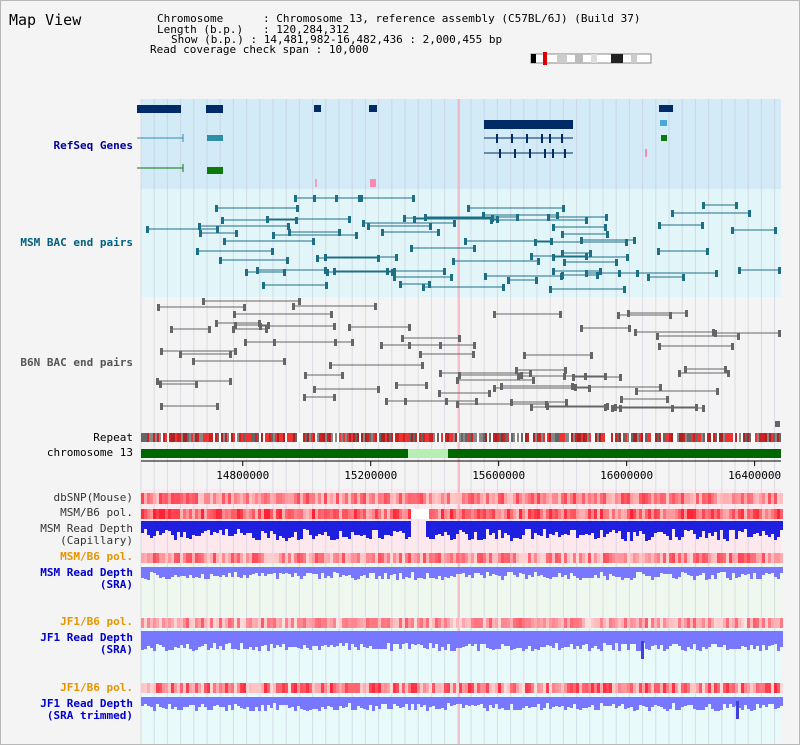 The height and width of the screenshot is (745, 800). Describe the element at coordinates (86, 528) in the screenshot. I see `track-label-msm-depth-capillary: MSM Read Depth` at that location.